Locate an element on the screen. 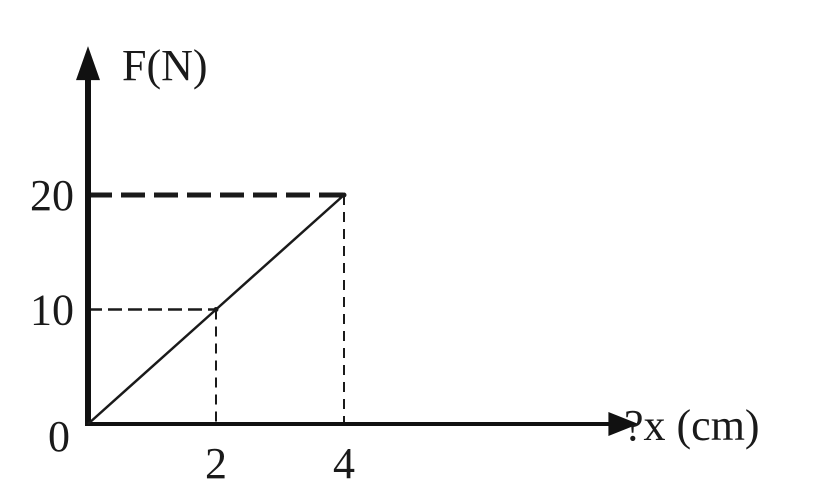 The width and height of the screenshot is (820, 495). y-axis-label: F(N) is located at coordinates (165, 65).